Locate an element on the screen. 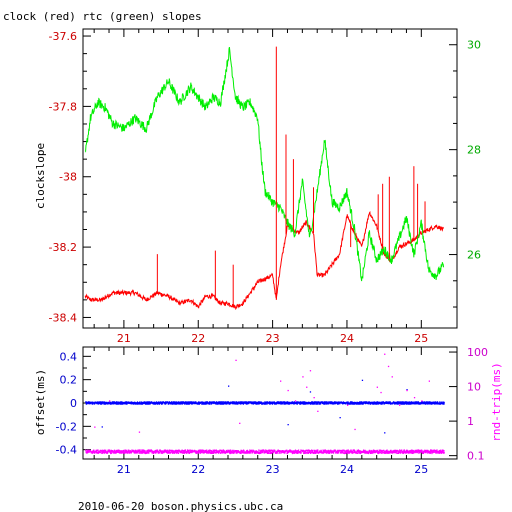 The image size is (512, 512). bottom-left-y-tick-label: 0.2 is located at coordinates (69, 380).